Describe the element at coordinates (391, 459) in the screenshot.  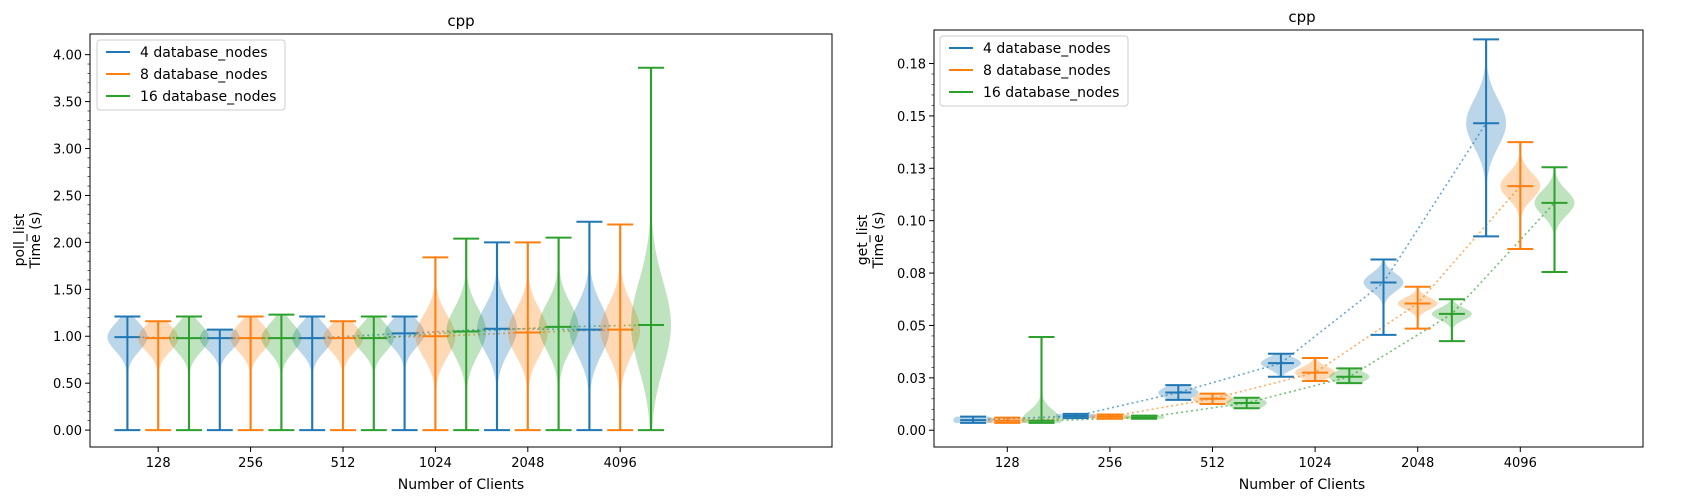
I see `left-x-ticks: 128 256 512 1024 2048 4096` at that location.